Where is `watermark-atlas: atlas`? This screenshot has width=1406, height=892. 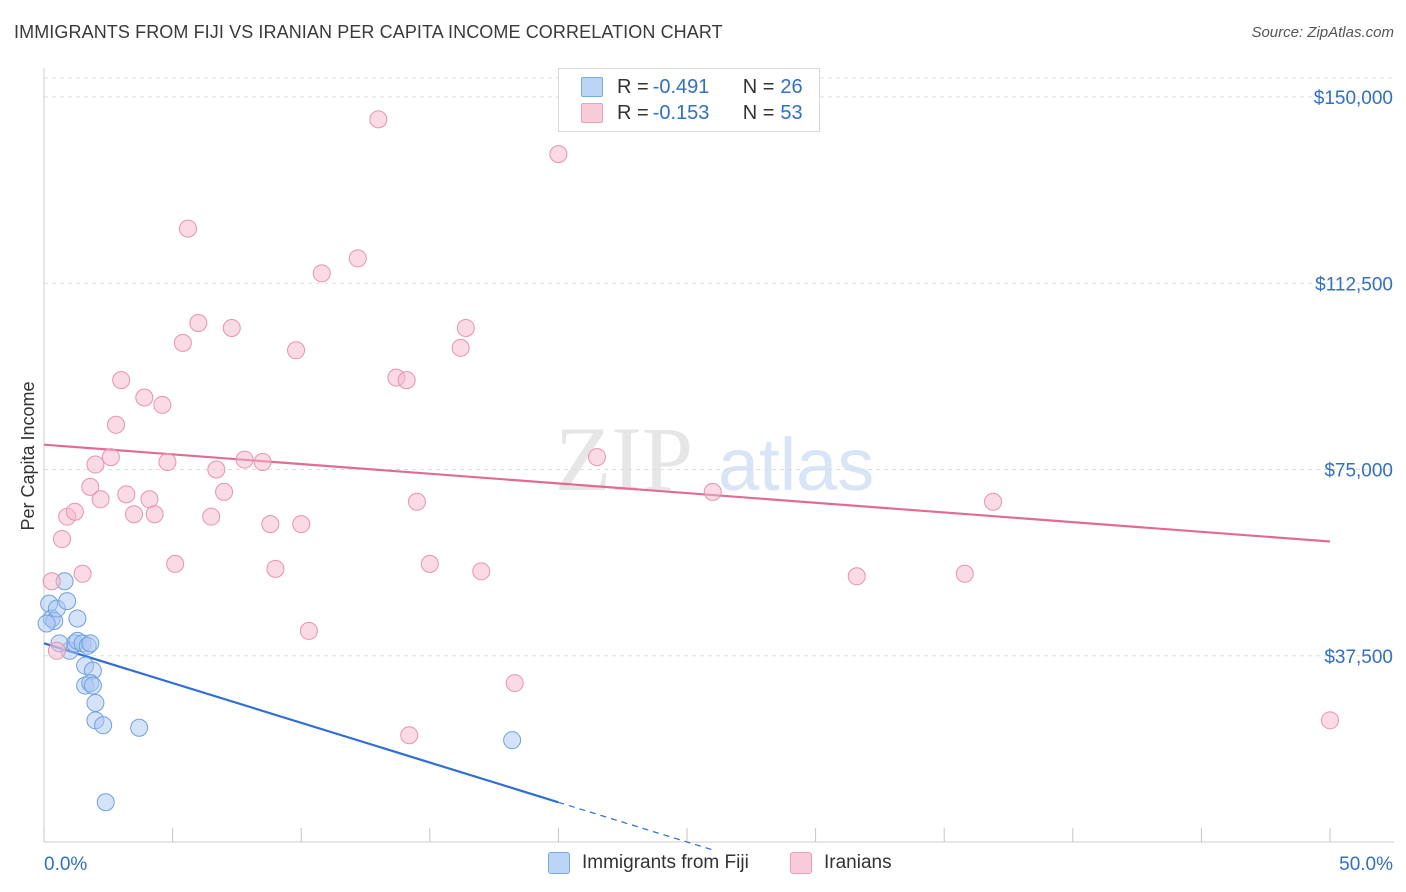 watermark-atlas: atlas is located at coordinates (796, 464).